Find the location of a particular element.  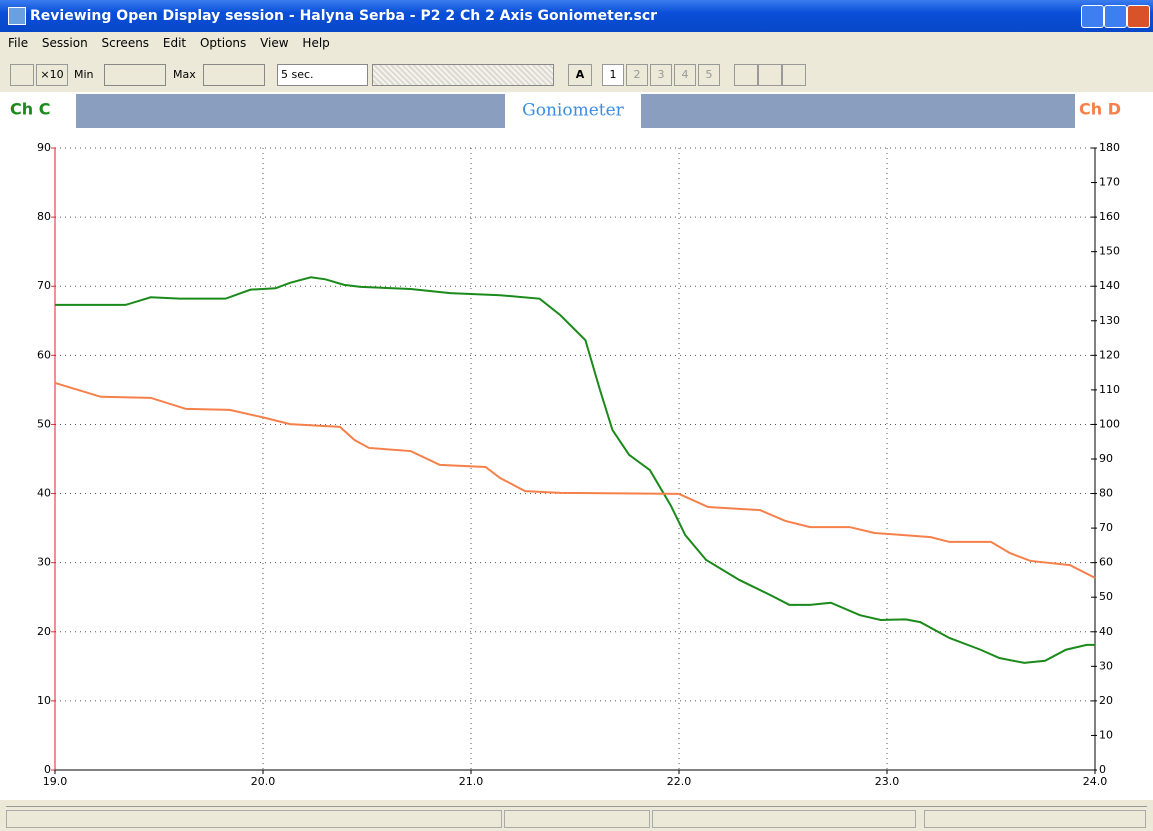

y2-tick-label: 120 is located at coordinates (1109, 354).